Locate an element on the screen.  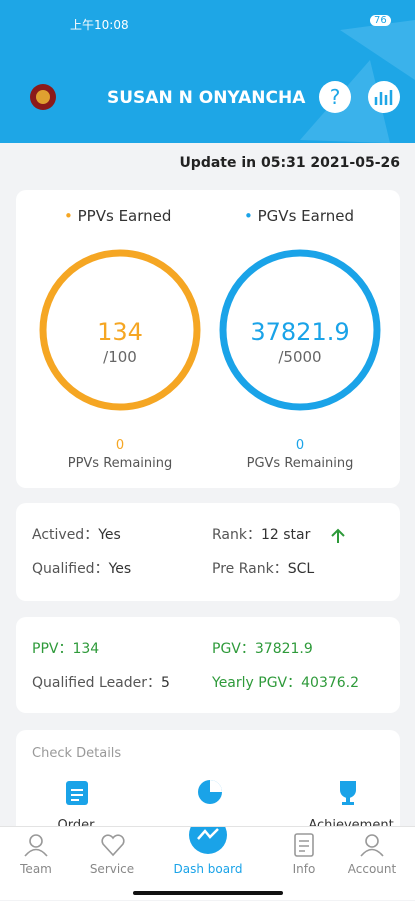
info-label: Qualified： is located at coordinates (70, 569).